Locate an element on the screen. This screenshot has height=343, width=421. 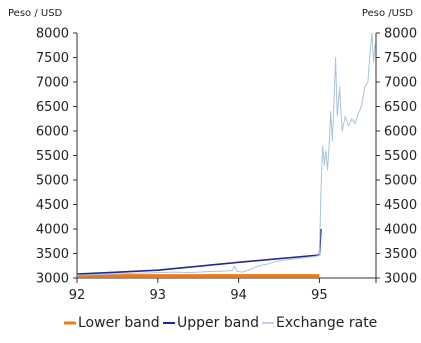
y-tick-label-right: 3000 is located at coordinates (400, 279).